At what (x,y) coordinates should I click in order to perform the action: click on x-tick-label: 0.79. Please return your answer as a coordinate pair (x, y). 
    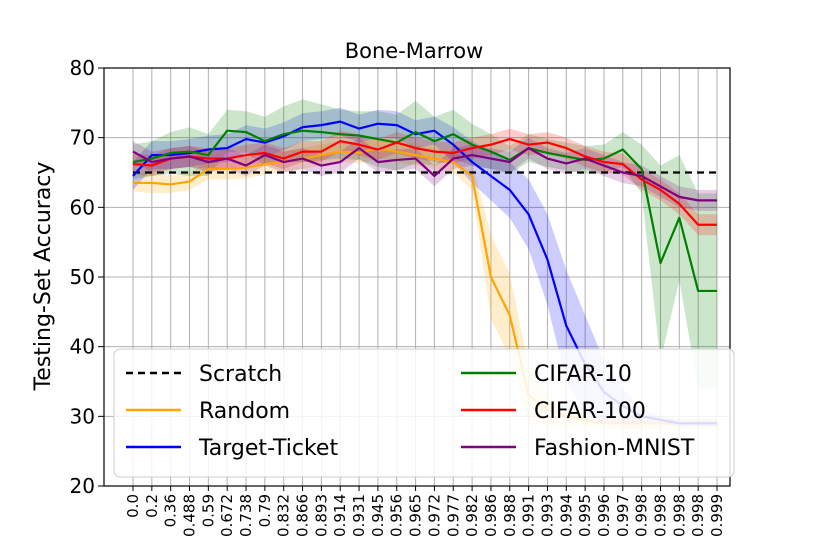
    Looking at the image, I should click on (265, 510).